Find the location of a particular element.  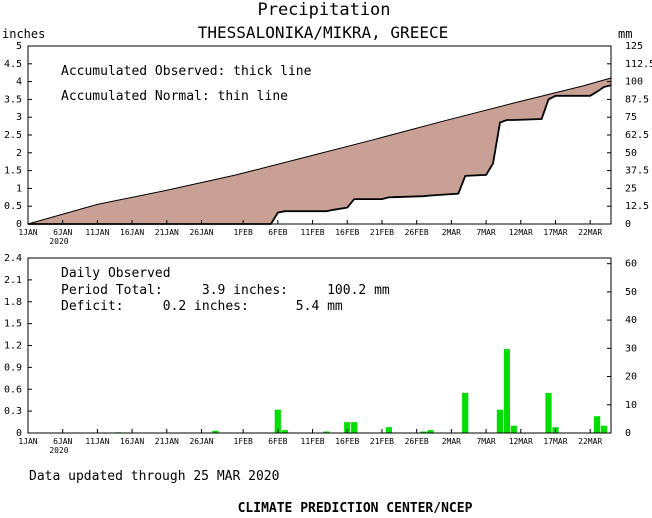

y-tick-label-mm: 100 is located at coordinates (634, 82).